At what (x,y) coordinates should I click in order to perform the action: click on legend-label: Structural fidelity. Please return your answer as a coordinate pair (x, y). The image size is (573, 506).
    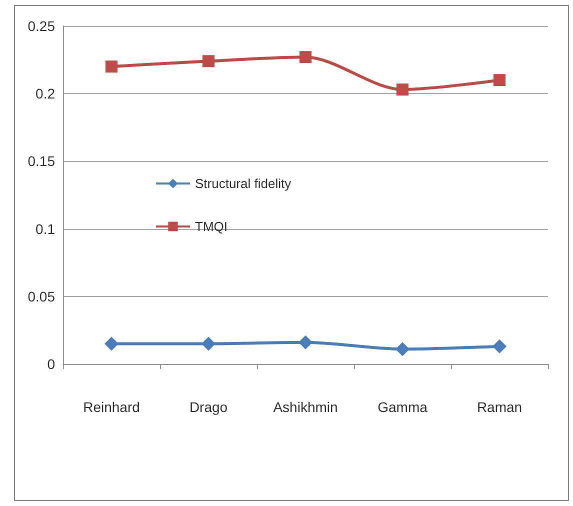
    Looking at the image, I should click on (243, 183).